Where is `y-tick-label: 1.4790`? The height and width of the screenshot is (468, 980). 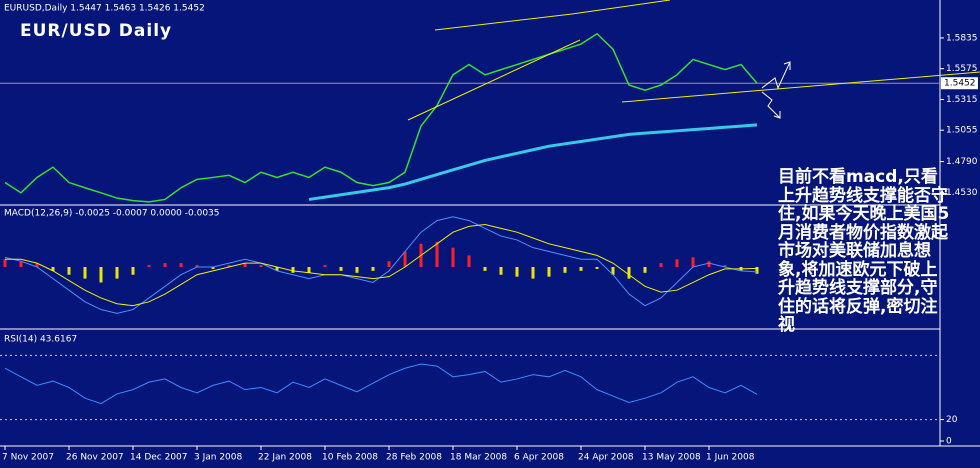
y-tick-label: 1.4790 is located at coordinates (962, 162).